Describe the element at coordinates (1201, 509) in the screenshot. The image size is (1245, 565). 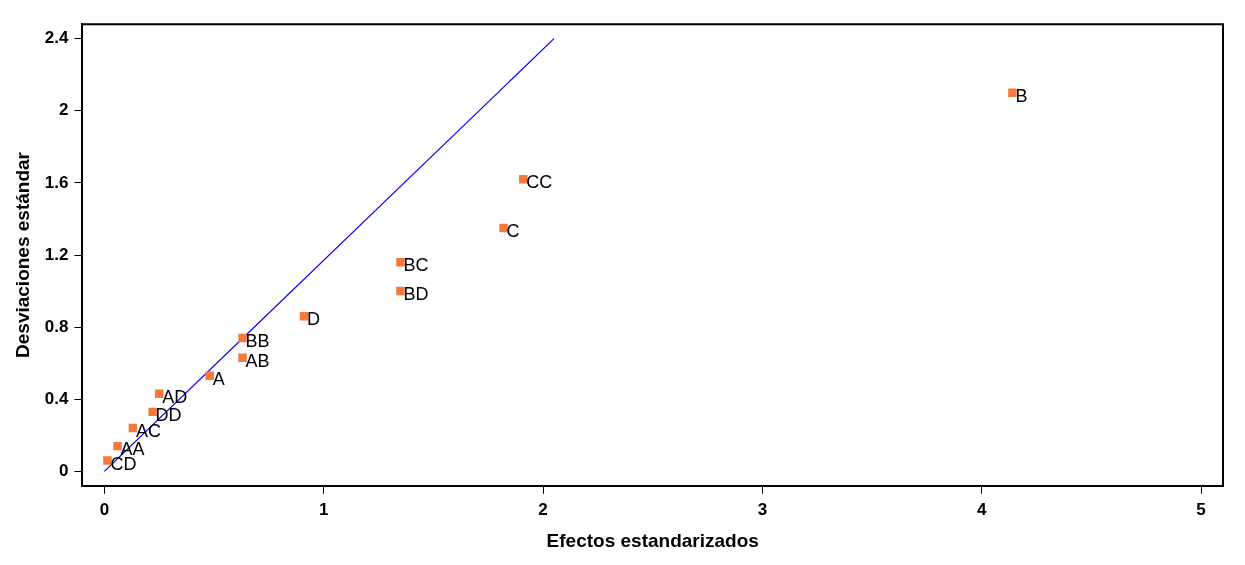
I see `x-tick-label: 5` at that location.